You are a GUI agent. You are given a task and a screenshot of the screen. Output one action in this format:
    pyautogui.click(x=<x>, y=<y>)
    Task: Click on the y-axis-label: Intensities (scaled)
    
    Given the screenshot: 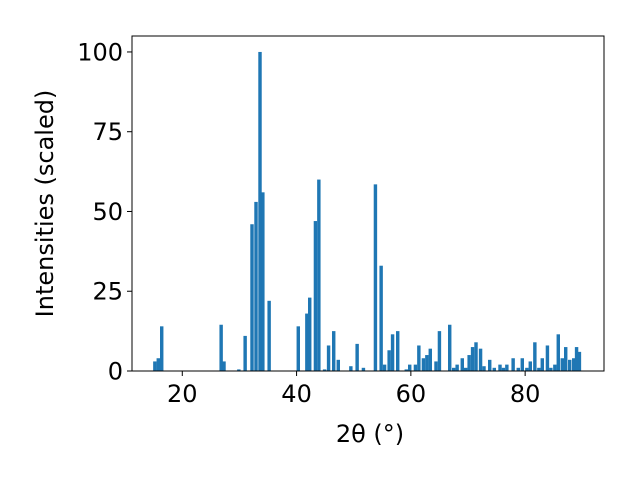 What is the action you would take?
    pyautogui.click(x=45, y=204)
    